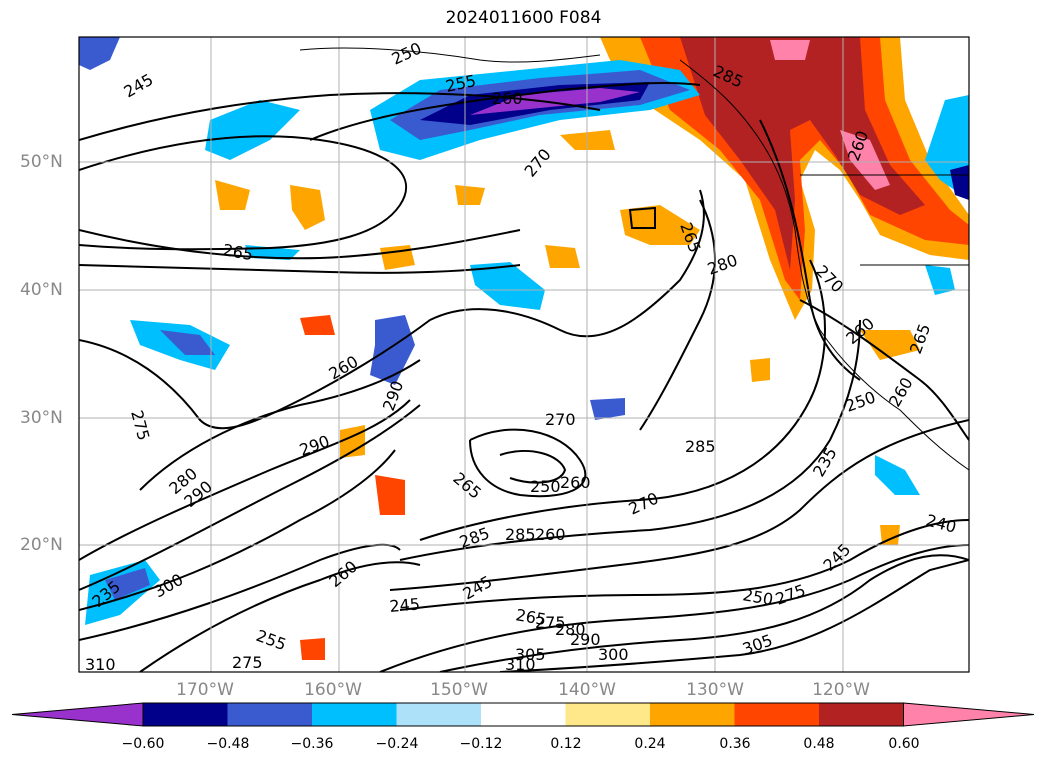 The height and width of the screenshot is (765, 1047). Describe the element at coordinates (41, 545) in the screenshot. I see `lat-label: 20°N` at that location.